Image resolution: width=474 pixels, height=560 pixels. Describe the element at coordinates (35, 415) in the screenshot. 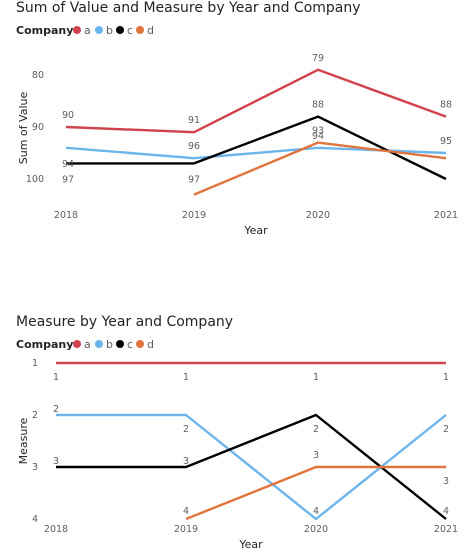

I see `y-tick-label: 2` at that location.